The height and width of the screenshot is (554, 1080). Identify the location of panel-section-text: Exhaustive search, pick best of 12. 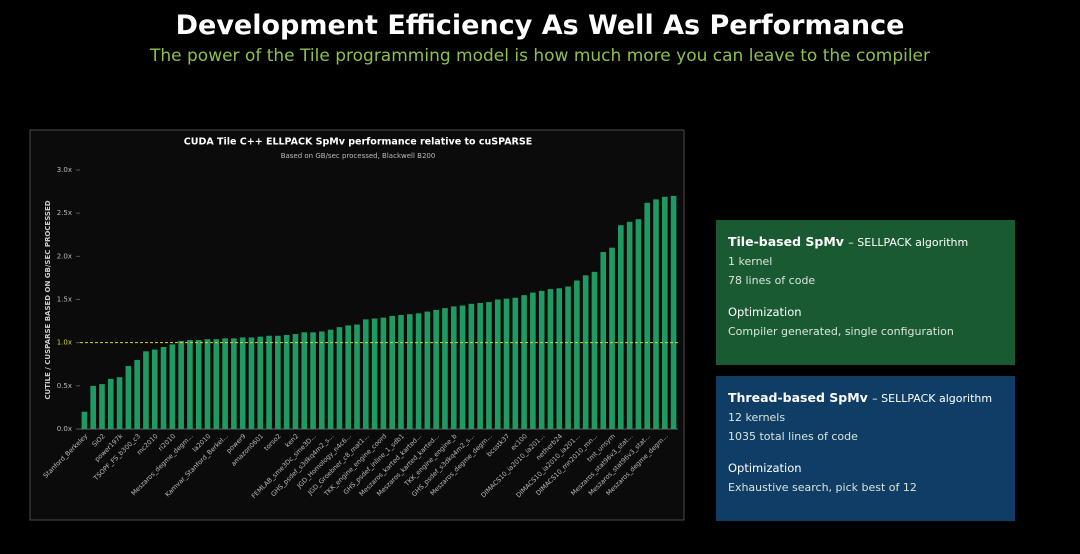
(822, 487).